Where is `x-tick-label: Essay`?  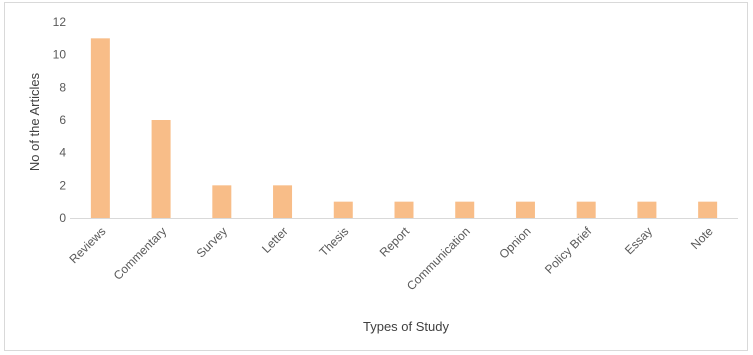
x-tick-label: Essay is located at coordinates (638, 240).